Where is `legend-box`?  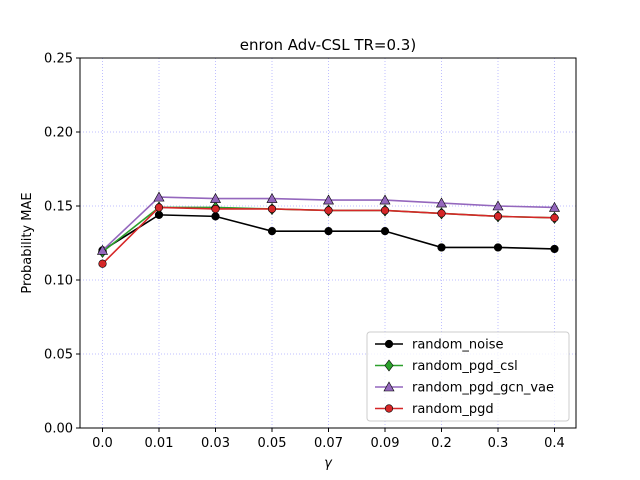
legend-box is located at coordinates (468, 376).